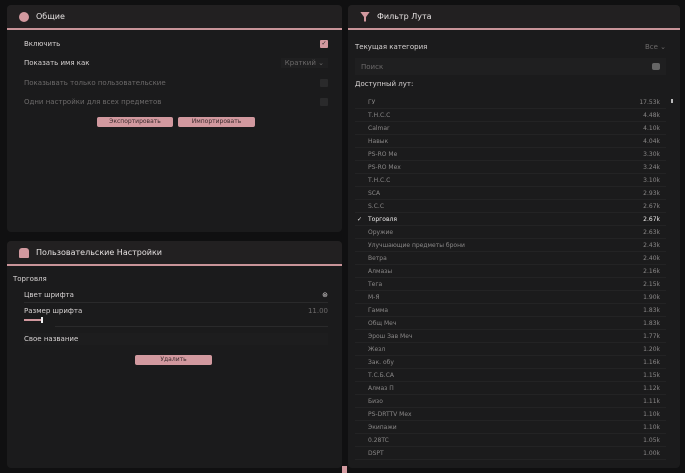  I want to click on same-settings-row: Одни настройки для всех предметов, so click(176, 102).